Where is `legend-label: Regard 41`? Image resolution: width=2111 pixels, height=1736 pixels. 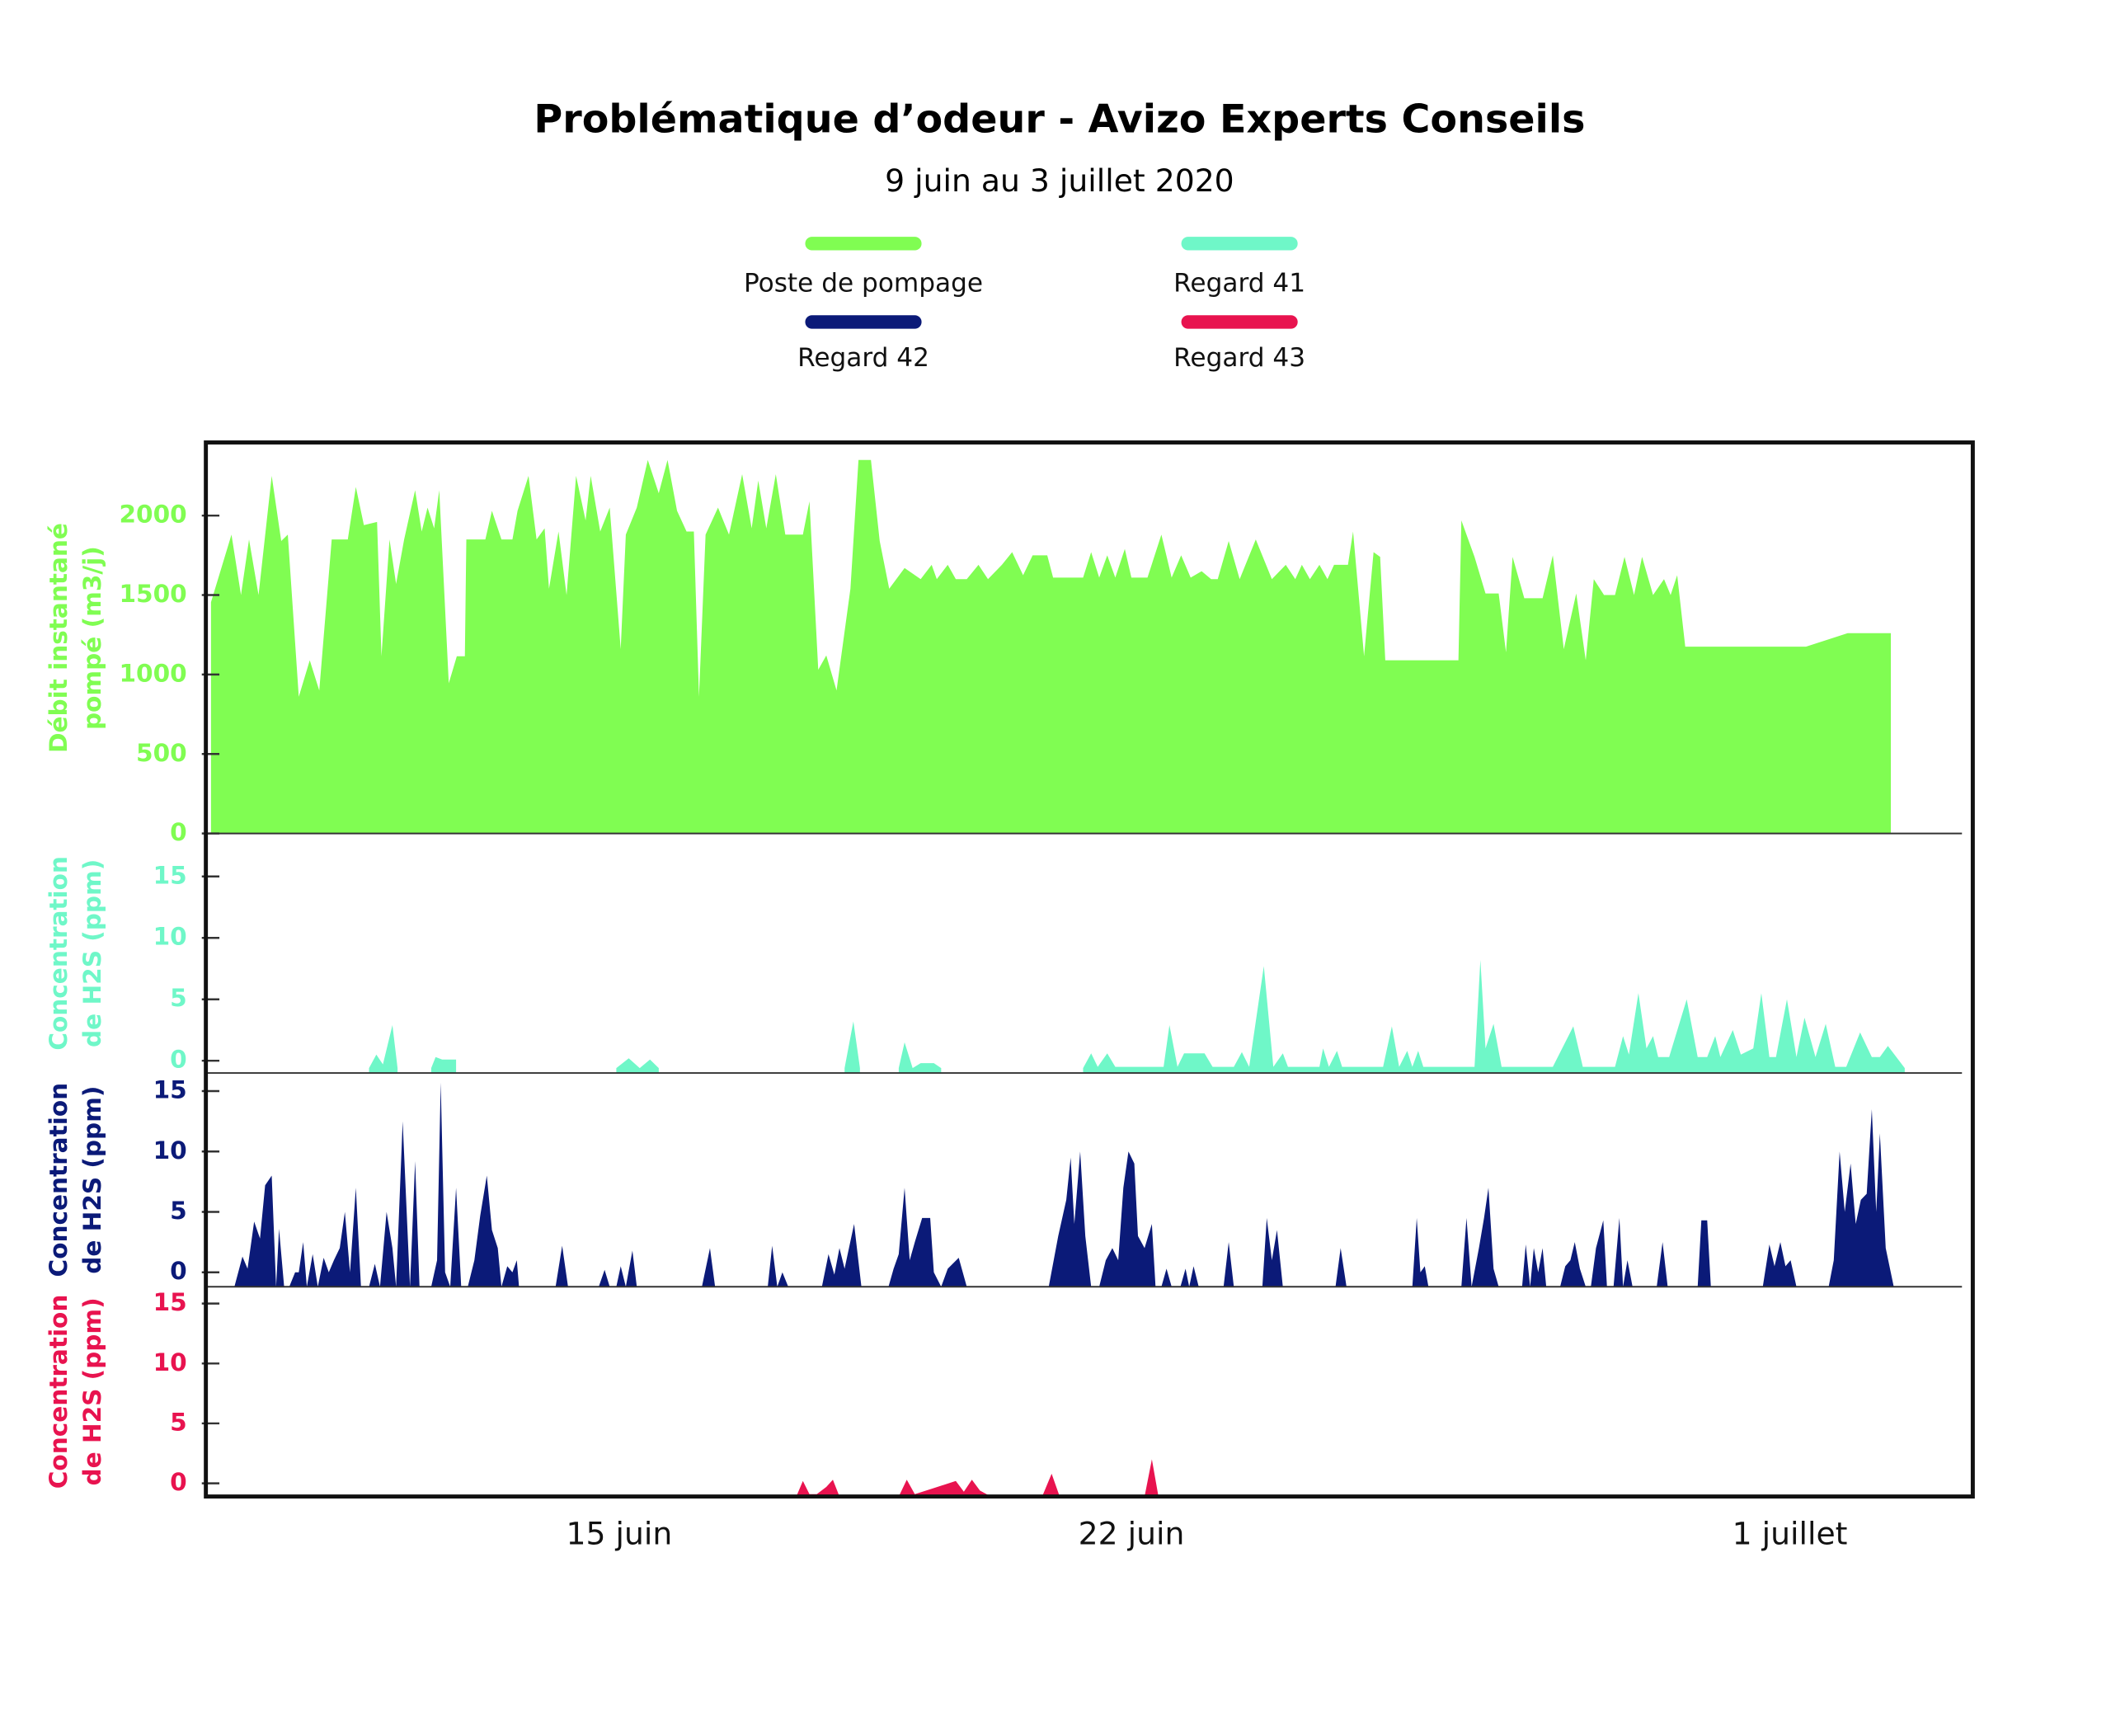 legend-label: Regard 41 is located at coordinates (1239, 284).